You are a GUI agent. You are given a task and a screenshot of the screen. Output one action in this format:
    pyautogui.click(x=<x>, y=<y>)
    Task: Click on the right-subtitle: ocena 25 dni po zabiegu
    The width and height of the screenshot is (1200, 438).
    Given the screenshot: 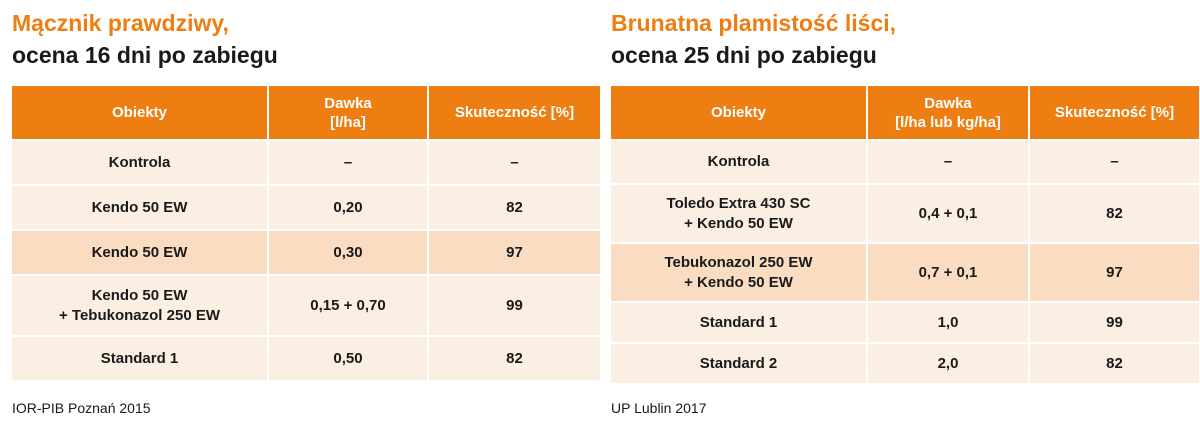 What is the action you would take?
    pyautogui.click(x=744, y=55)
    